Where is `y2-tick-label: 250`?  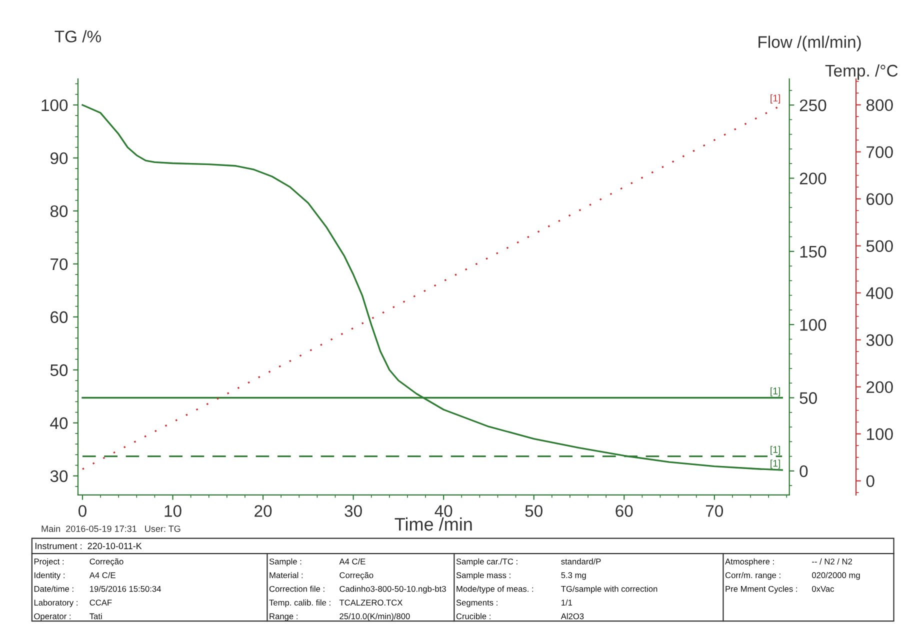
y2-tick-label: 250 is located at coordinates (813, 105).